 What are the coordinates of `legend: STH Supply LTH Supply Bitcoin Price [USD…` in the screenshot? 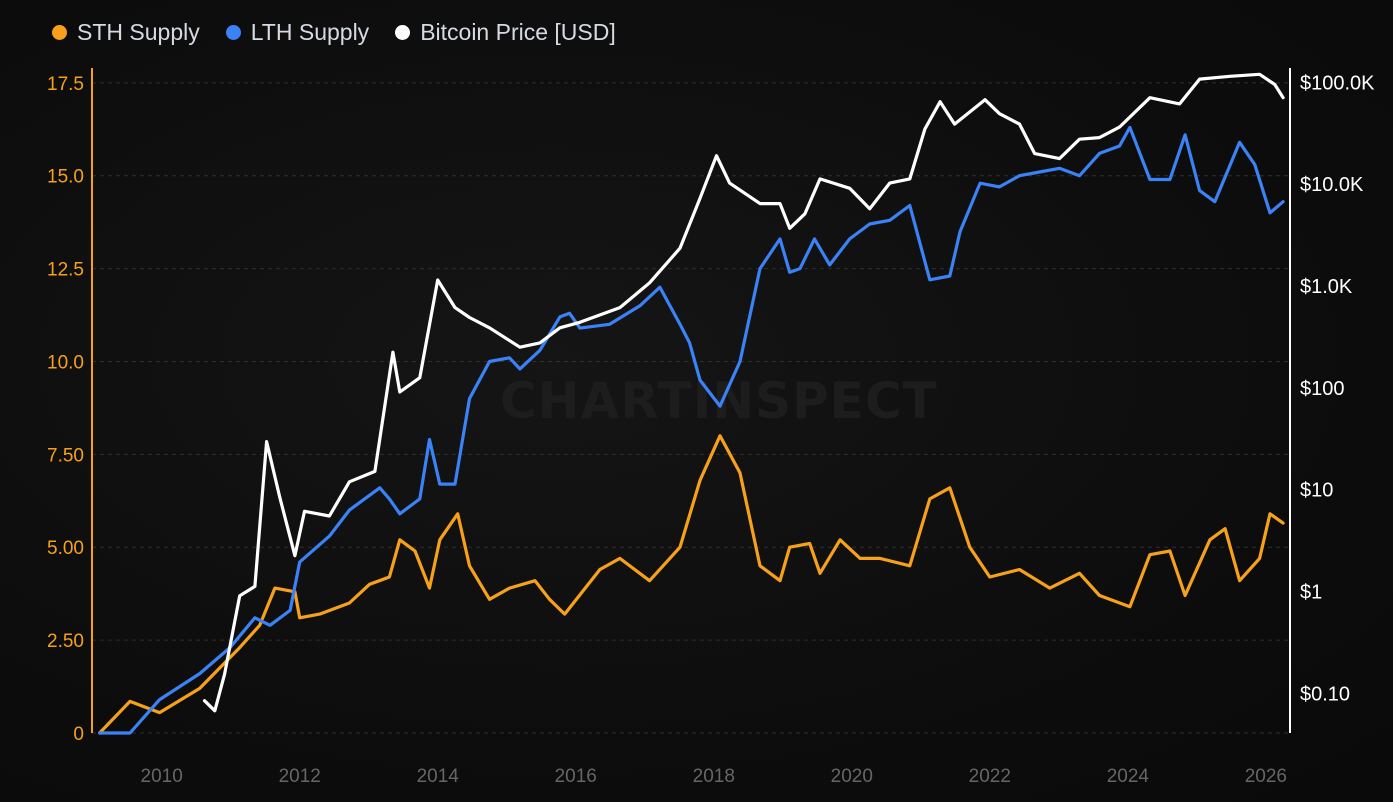 It's located at (334, 32).